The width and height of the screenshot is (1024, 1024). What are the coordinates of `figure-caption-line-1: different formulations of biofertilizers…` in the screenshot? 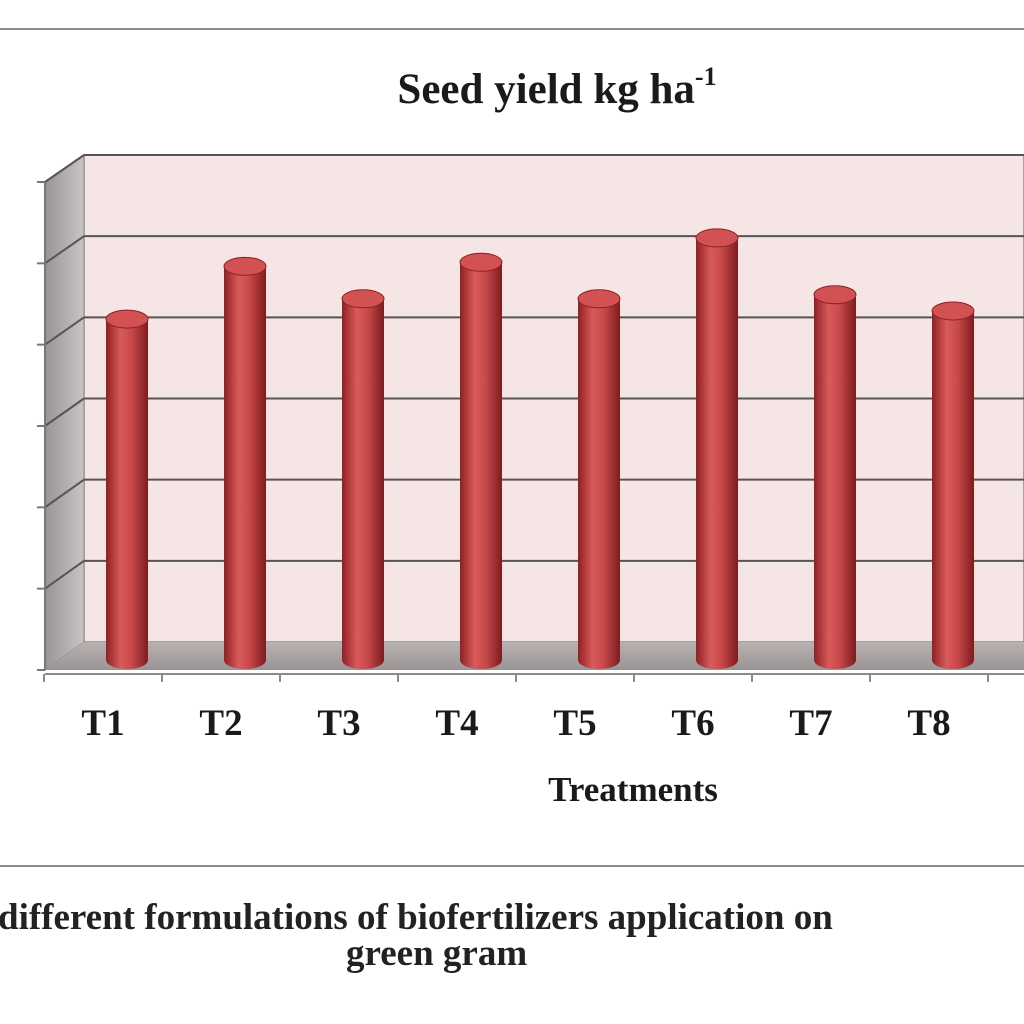 It's located at (416, 917).